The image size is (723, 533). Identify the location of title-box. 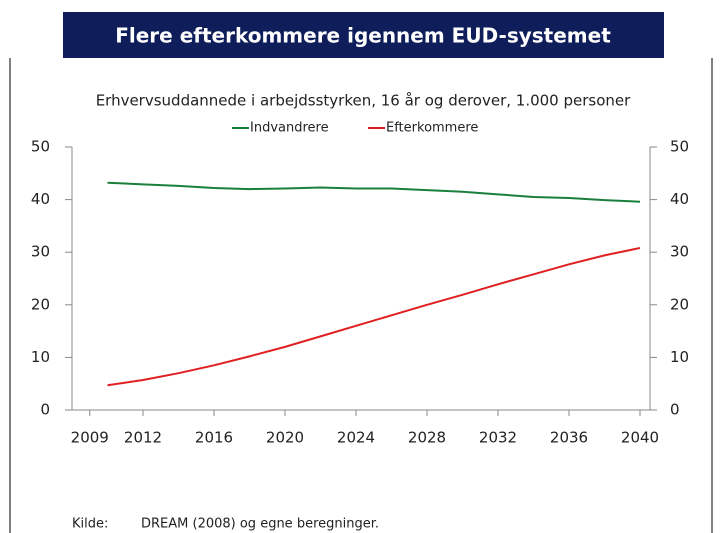
(363, 35).